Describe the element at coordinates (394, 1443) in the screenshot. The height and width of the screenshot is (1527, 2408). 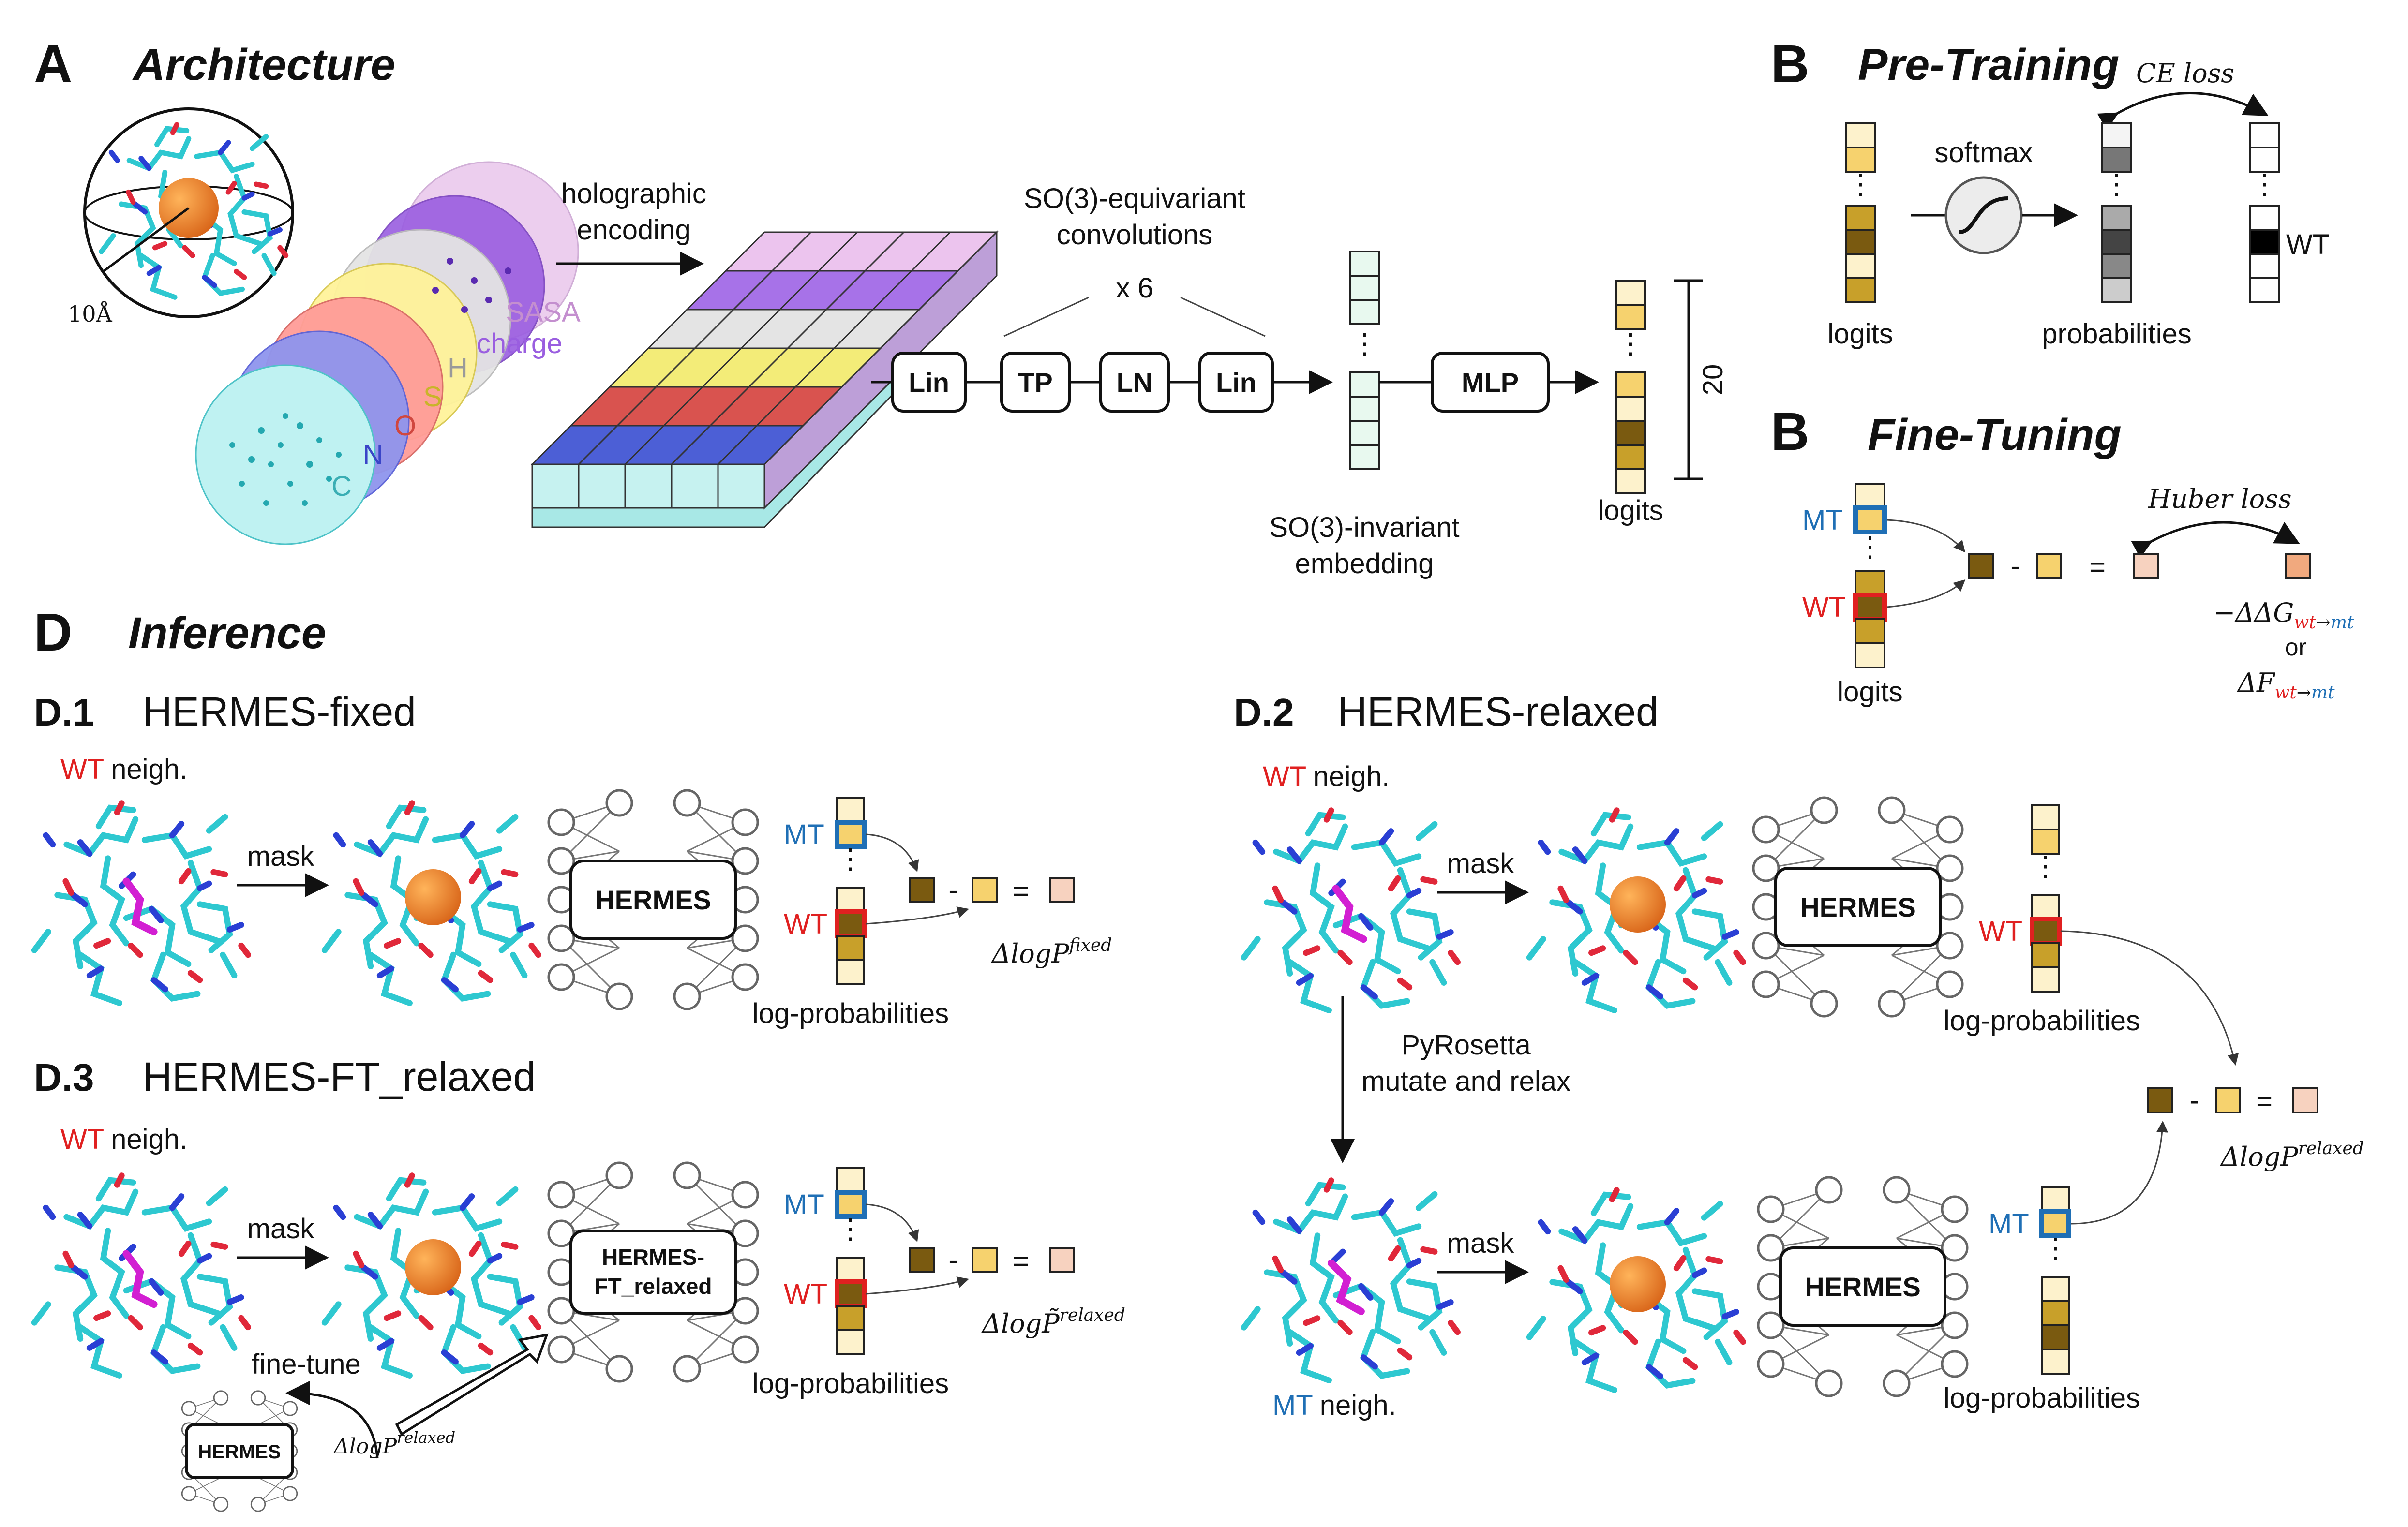
I see `d3-relaxed-input-label: ΔlogPrelaxed` at that location.